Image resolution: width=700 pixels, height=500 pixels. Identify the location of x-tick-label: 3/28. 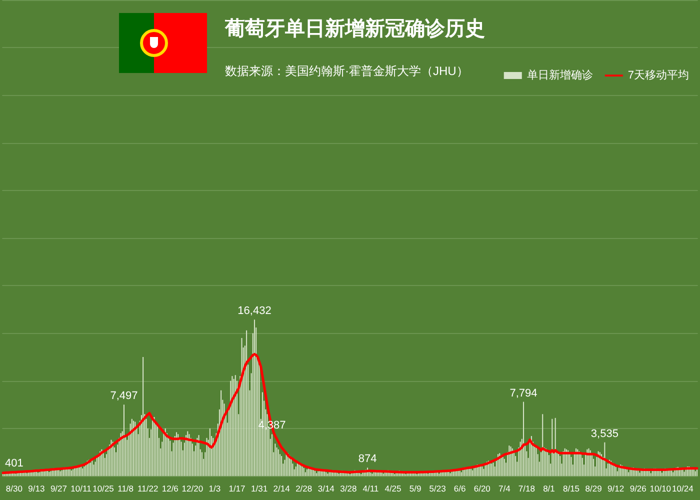
(348, 489).